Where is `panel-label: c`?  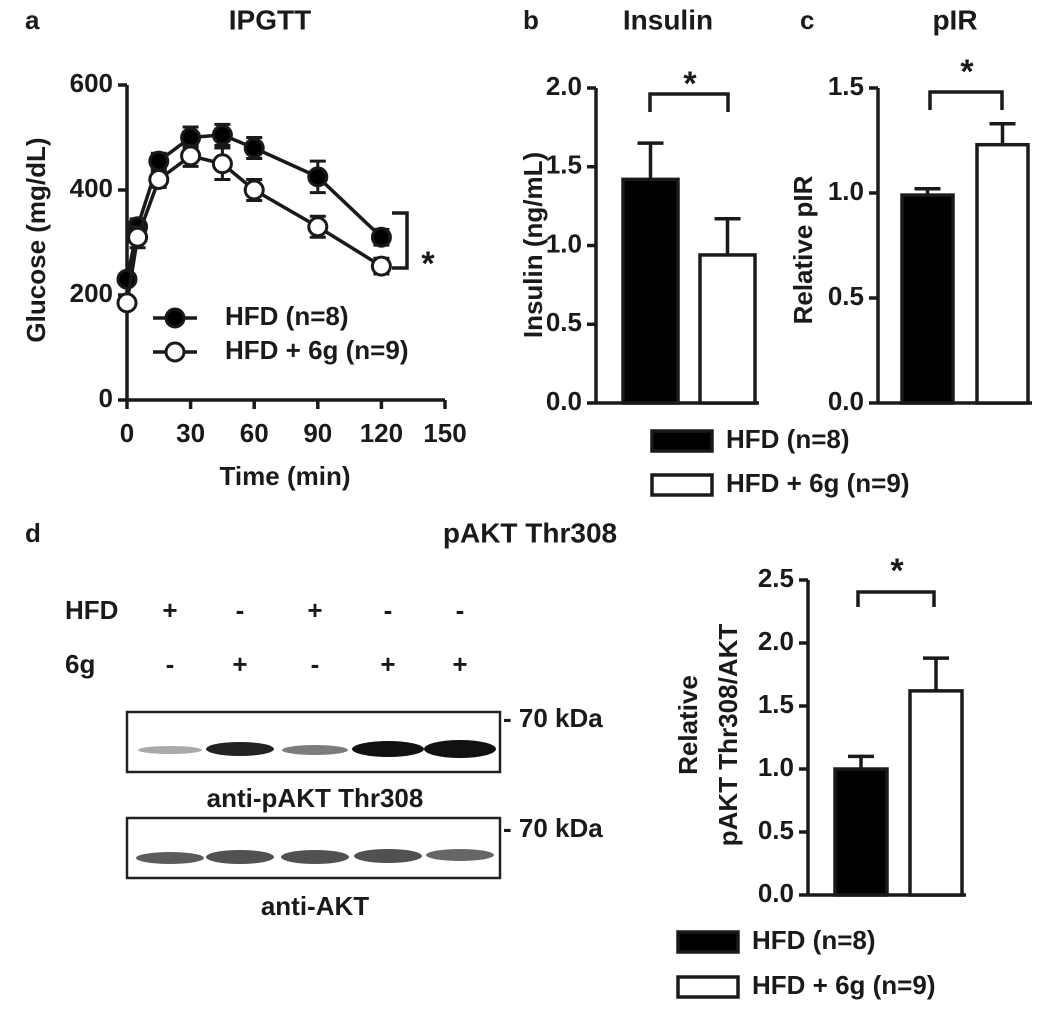
panel-label: c is located at coordinates (807, 20).